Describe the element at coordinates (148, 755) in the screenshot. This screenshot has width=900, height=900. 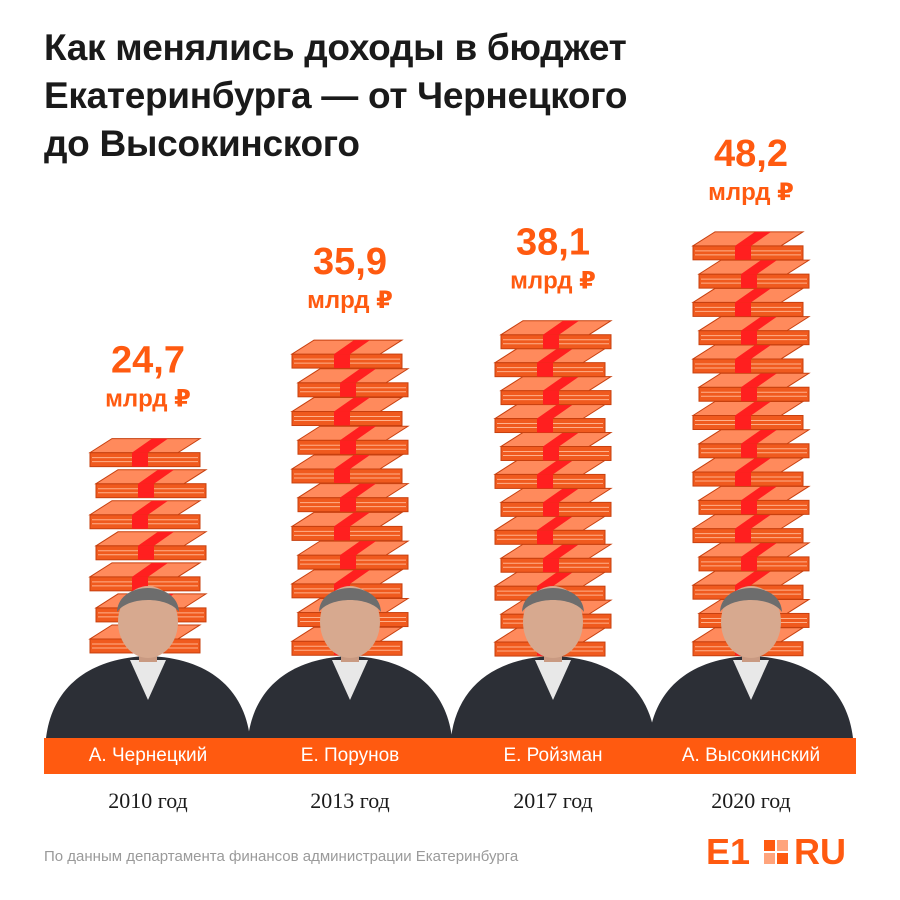
I see `mayor-name: А. Чернецкий` at that location.